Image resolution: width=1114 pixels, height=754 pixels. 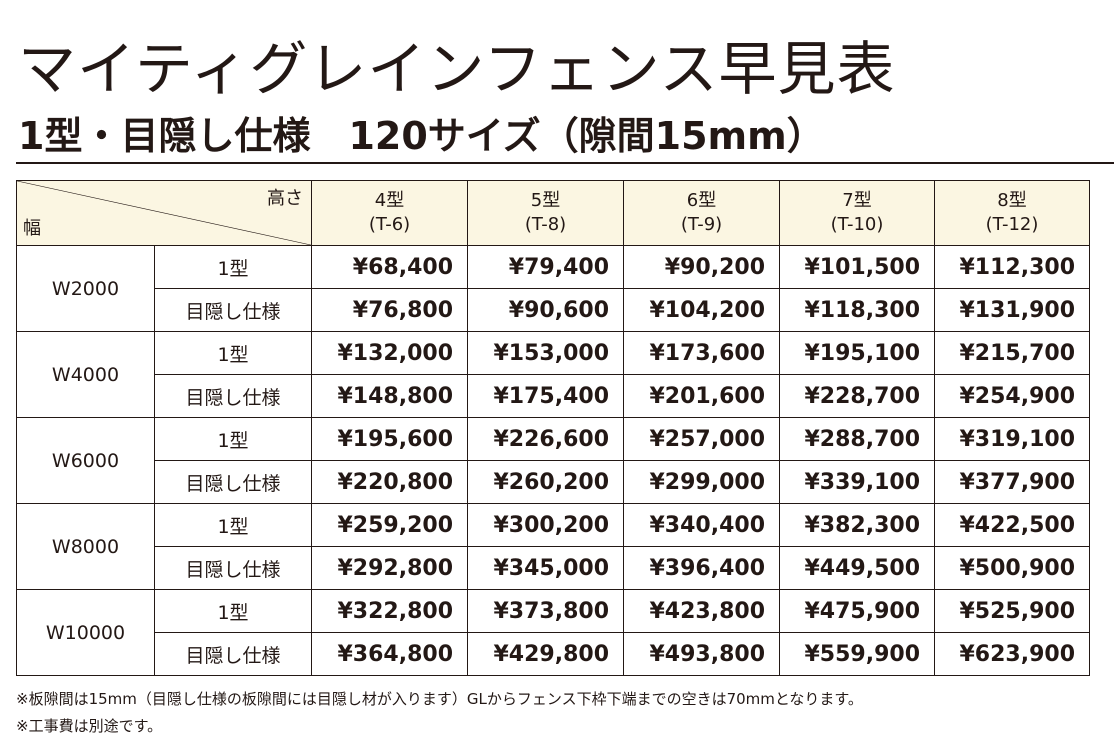 I want to click on price-cell: ¥257,000, so click(x=701, y=439).